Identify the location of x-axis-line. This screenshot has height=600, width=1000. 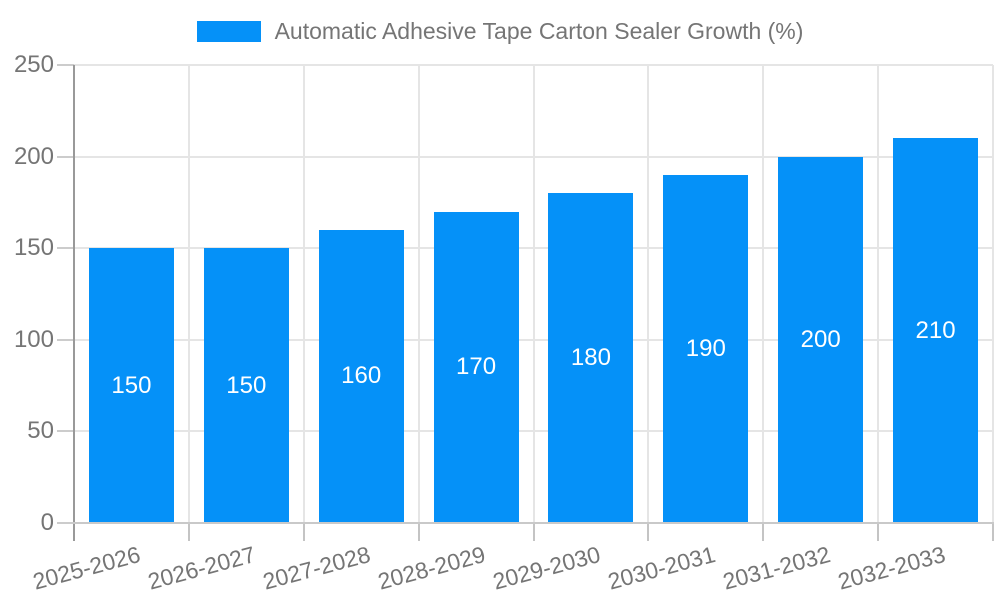
(533, 523).